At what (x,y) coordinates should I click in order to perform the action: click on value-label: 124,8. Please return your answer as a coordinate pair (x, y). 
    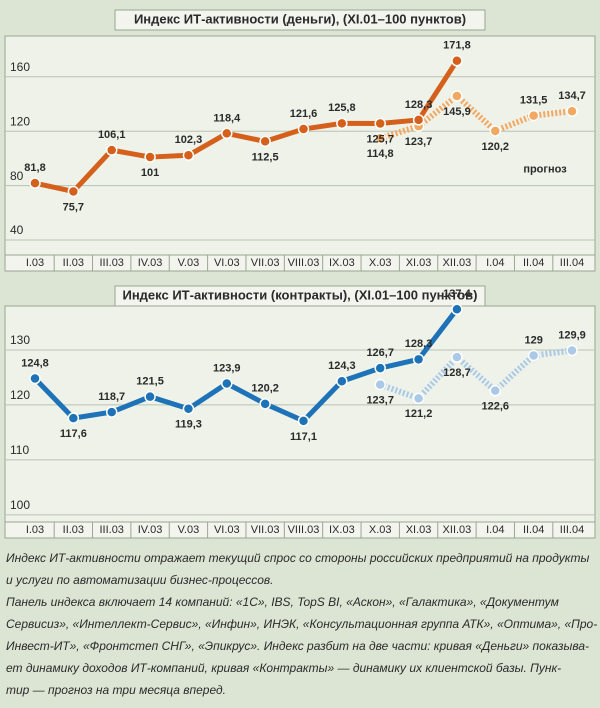
    Looking at the image, I should click on (35, 363).